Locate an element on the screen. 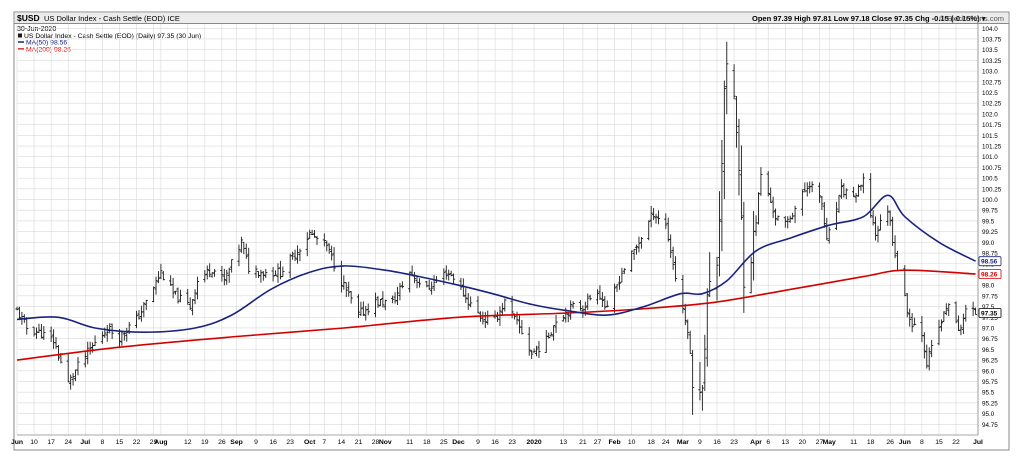 This screenshot has width=1026, height=467. y-tick-label: 98.75 is located at coordinates (990, 254).